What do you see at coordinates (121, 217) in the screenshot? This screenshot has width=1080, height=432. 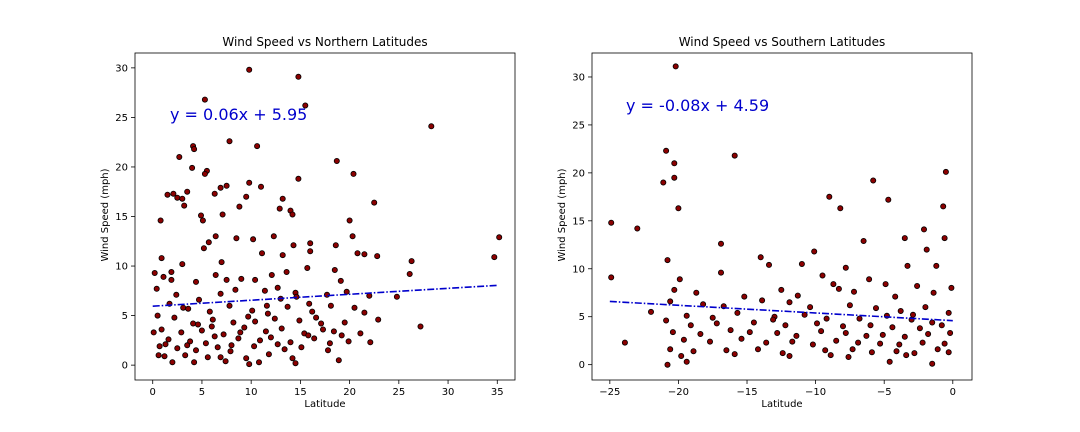 I see `y-tick-label: 15` at bounding box center [121, 217].